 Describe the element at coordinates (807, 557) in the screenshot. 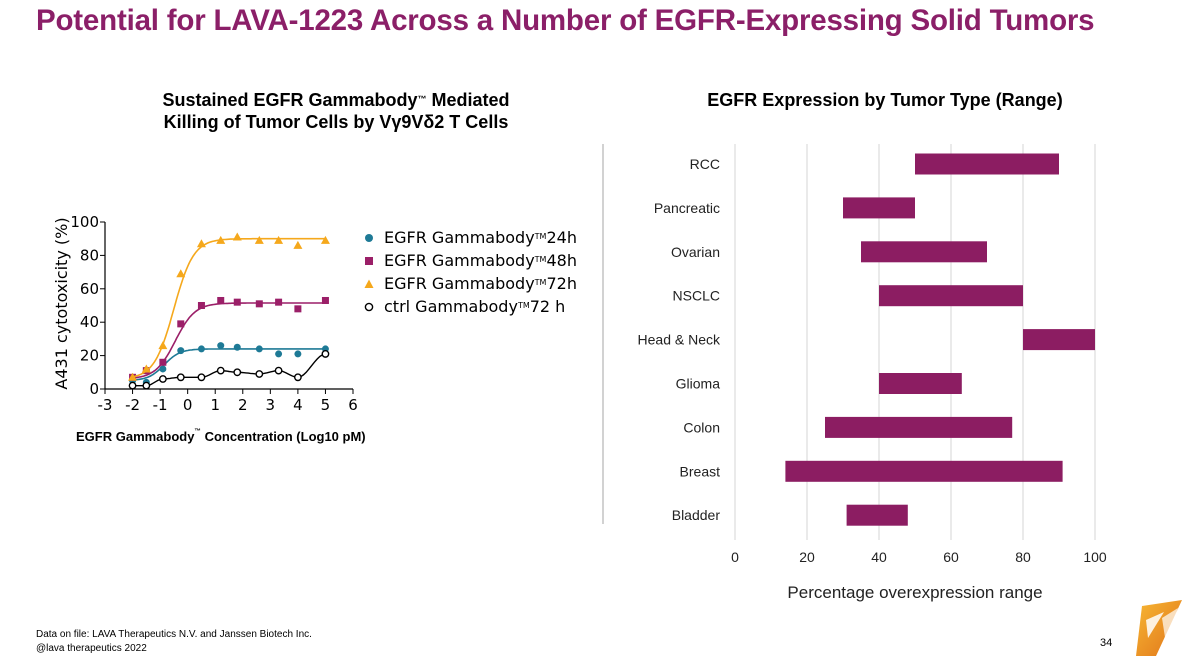

I see `x-tick-label: 20` at that location.